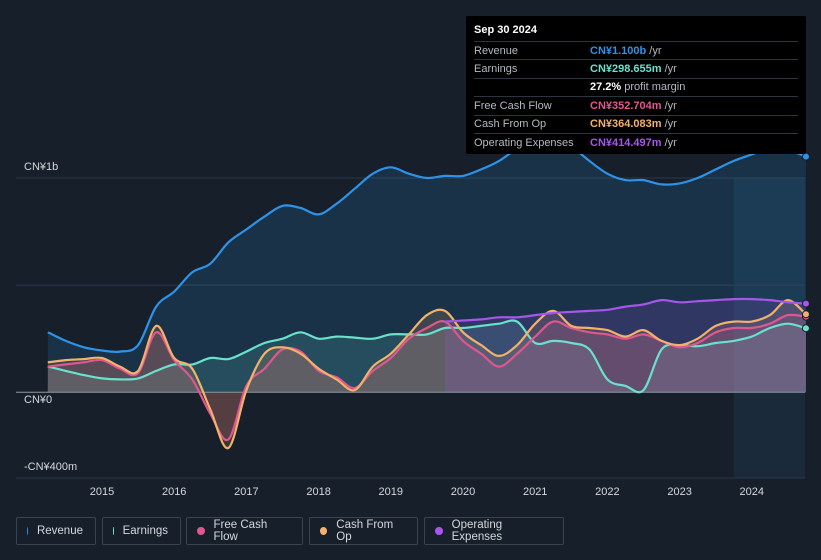 This screenshot has width=821, height=560. I want to click on tooltip-row-label: Free Cash Flow, so click(513, 105).